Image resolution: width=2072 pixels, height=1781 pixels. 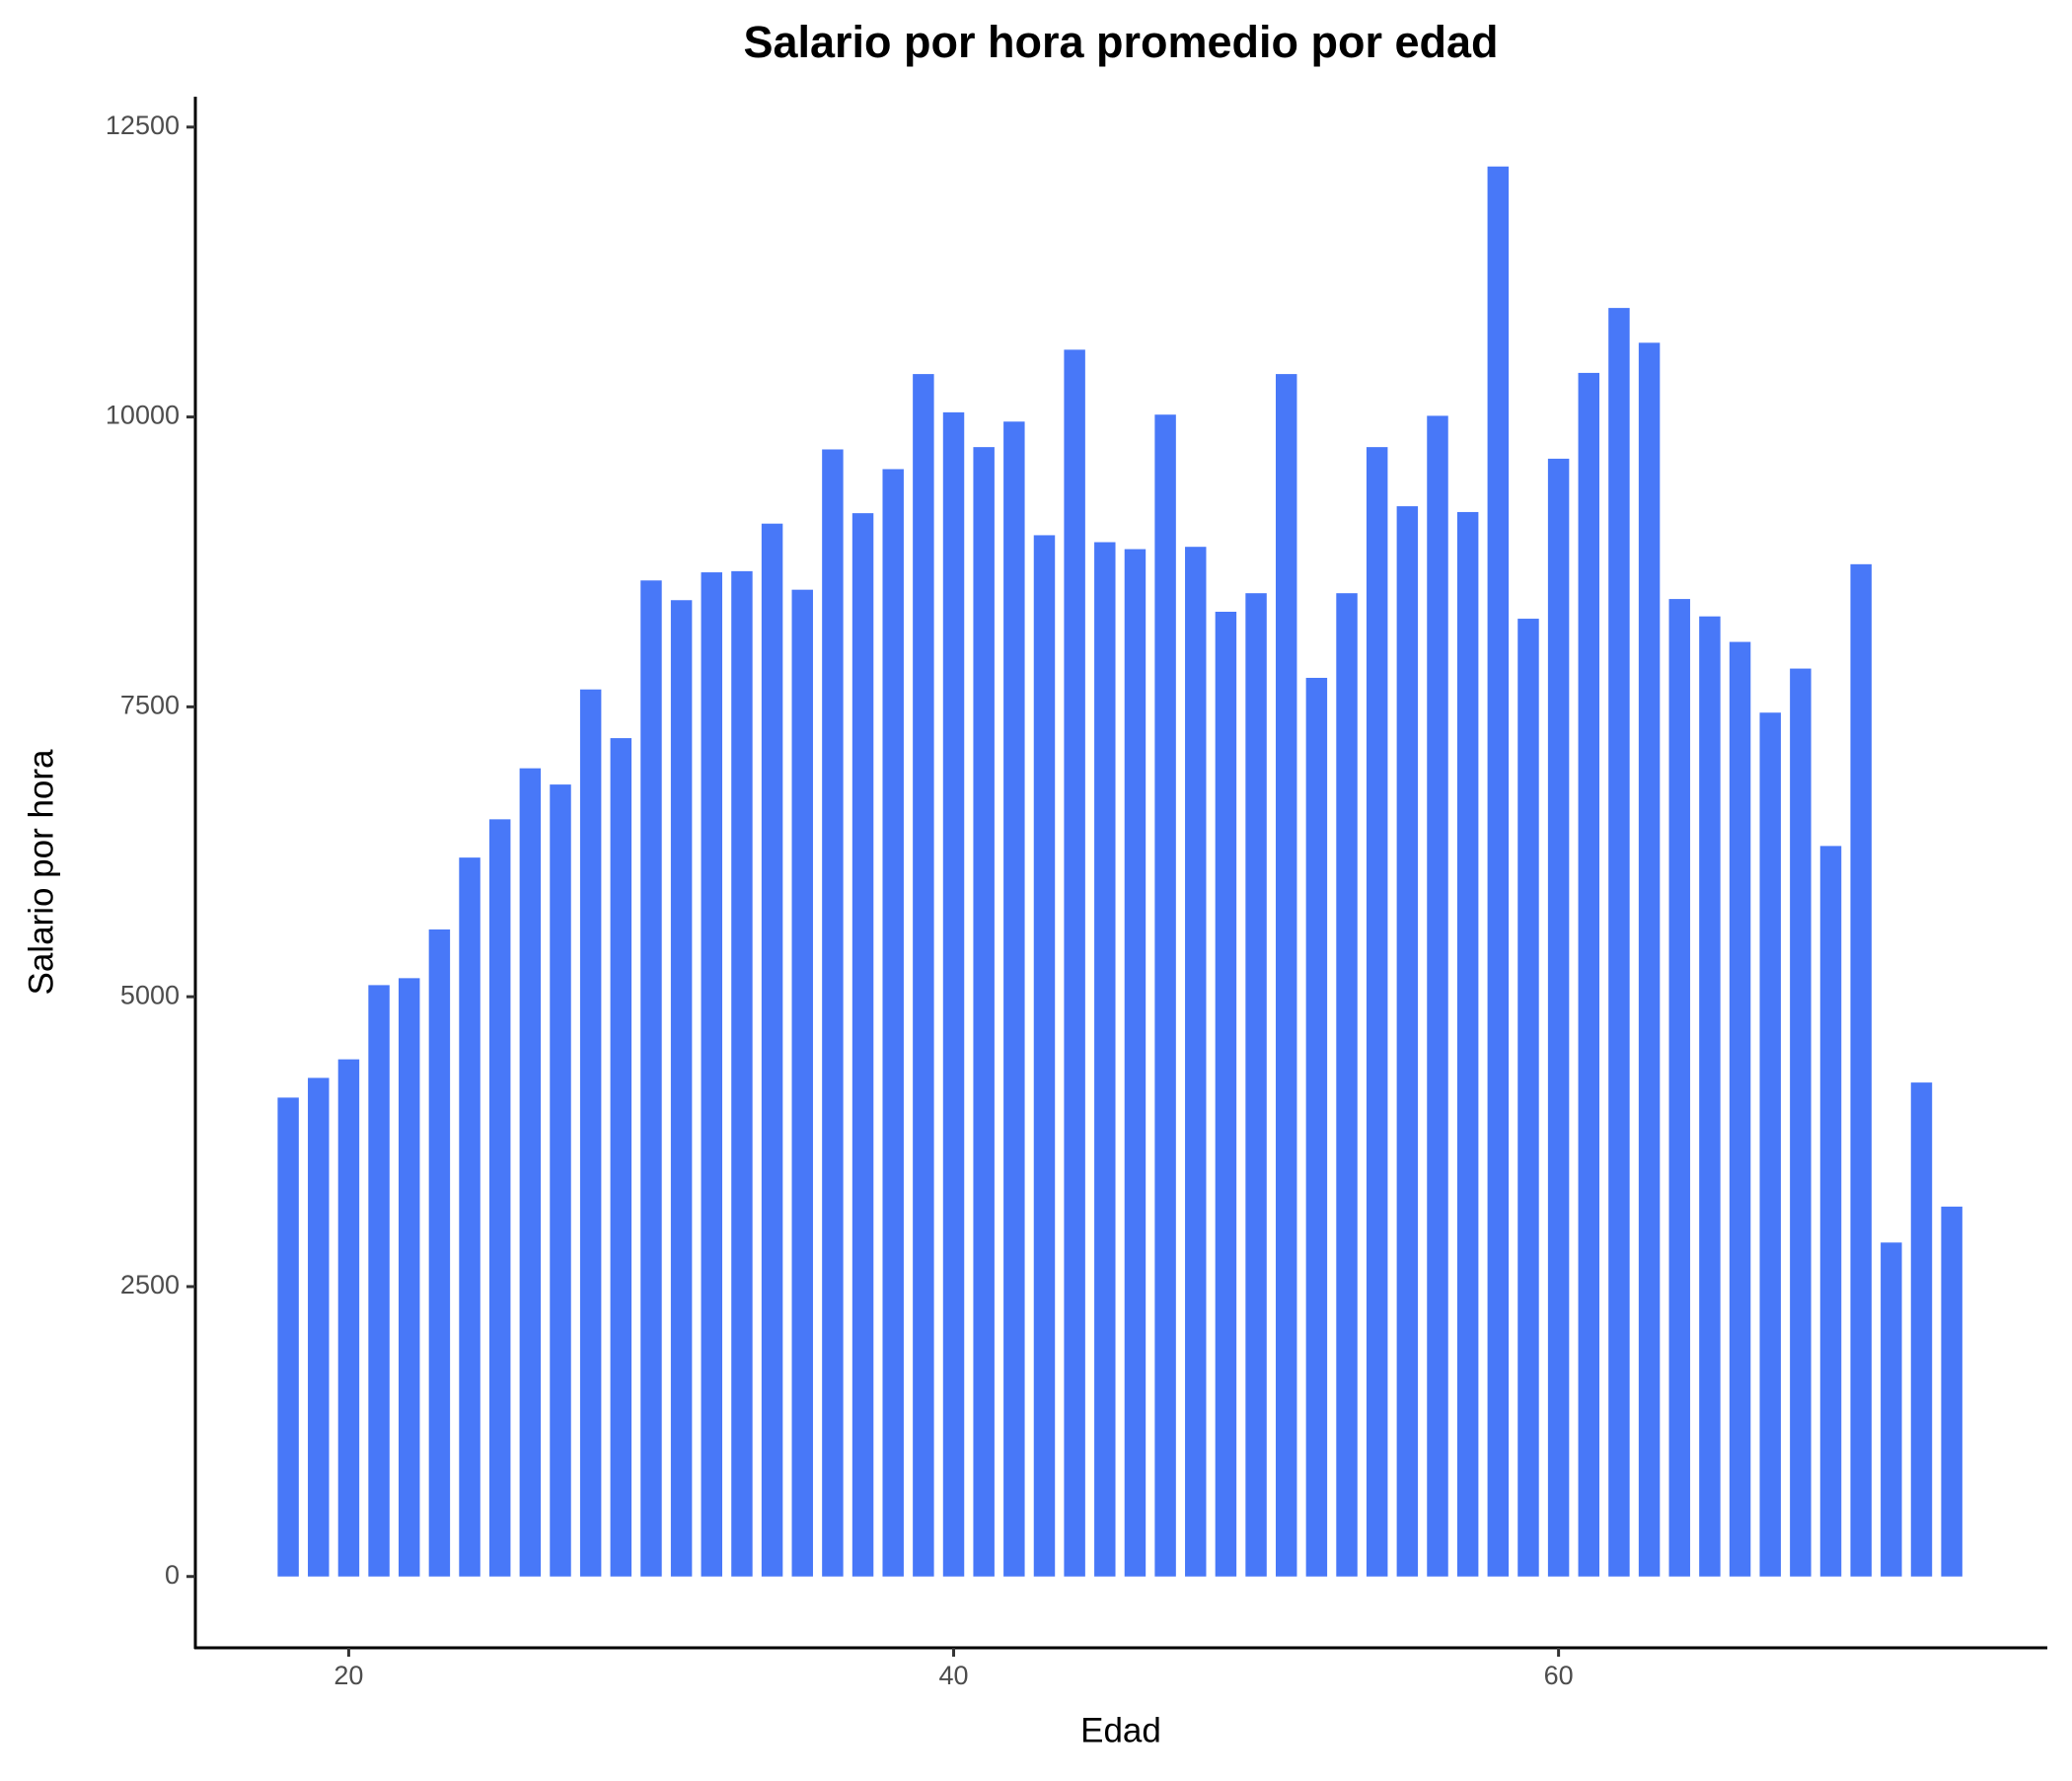 I want to click on x-axis-title: Edad, so click(x=1120, y=1730).